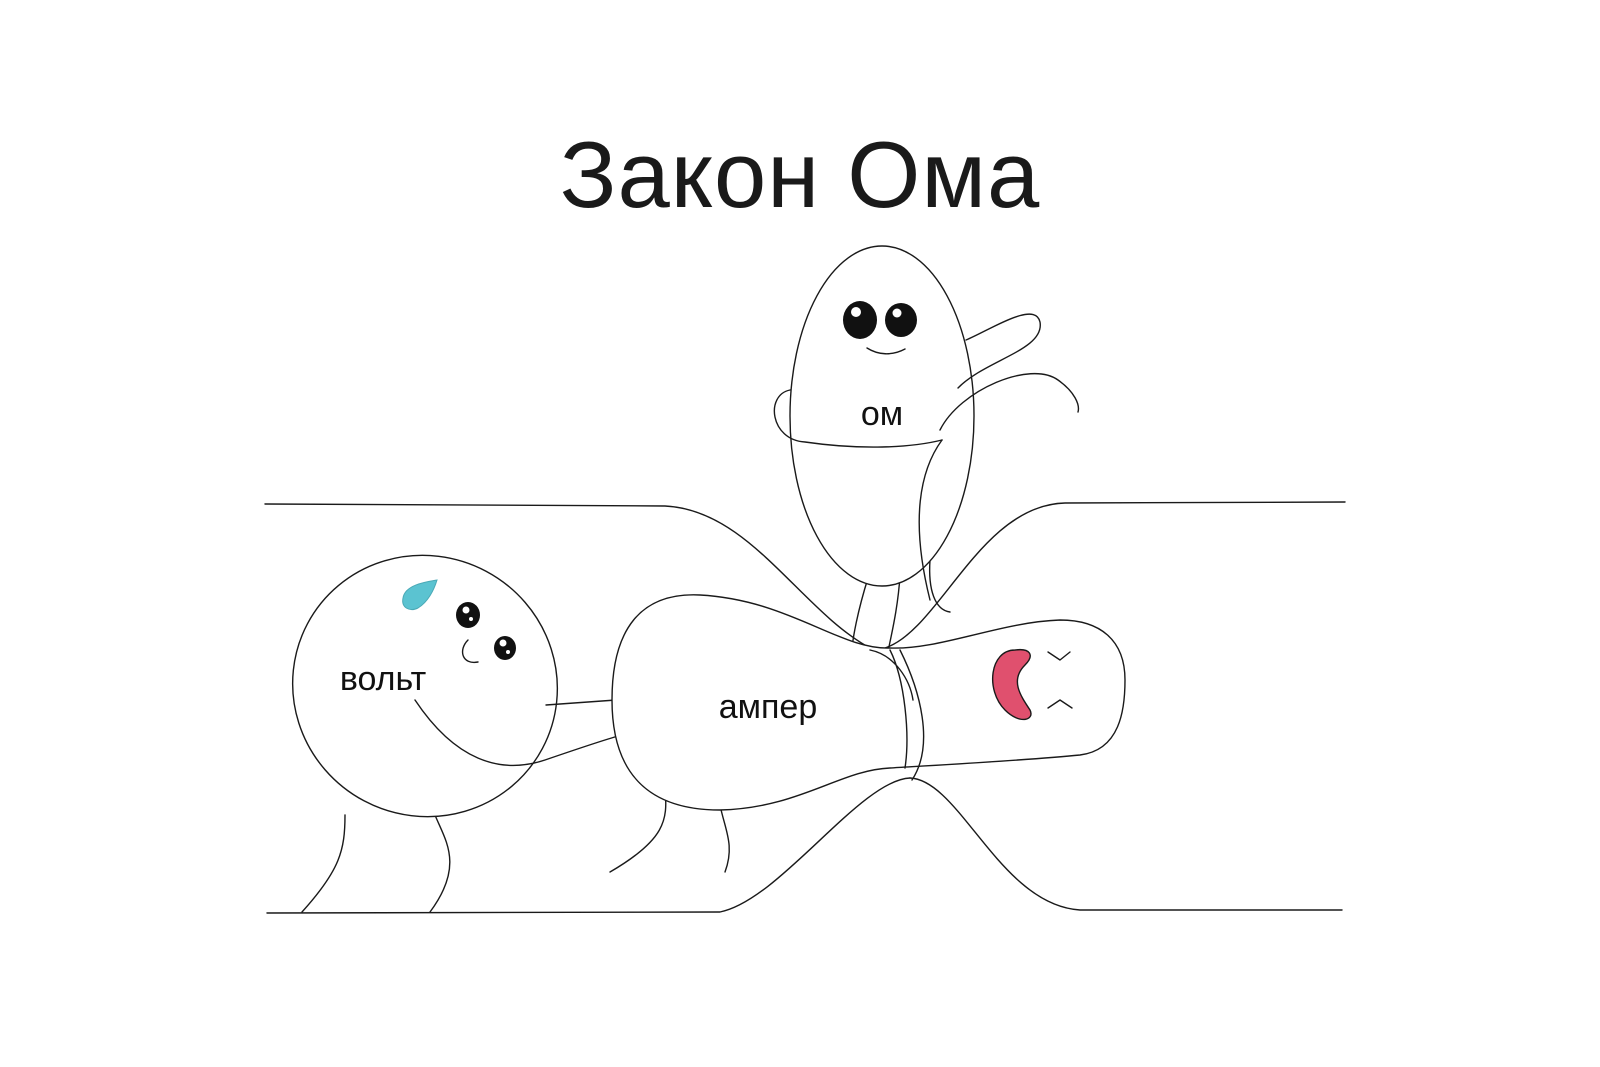 The image size is (1600, 1067). I want to click on ampere-mouth, so click(1011, 684).